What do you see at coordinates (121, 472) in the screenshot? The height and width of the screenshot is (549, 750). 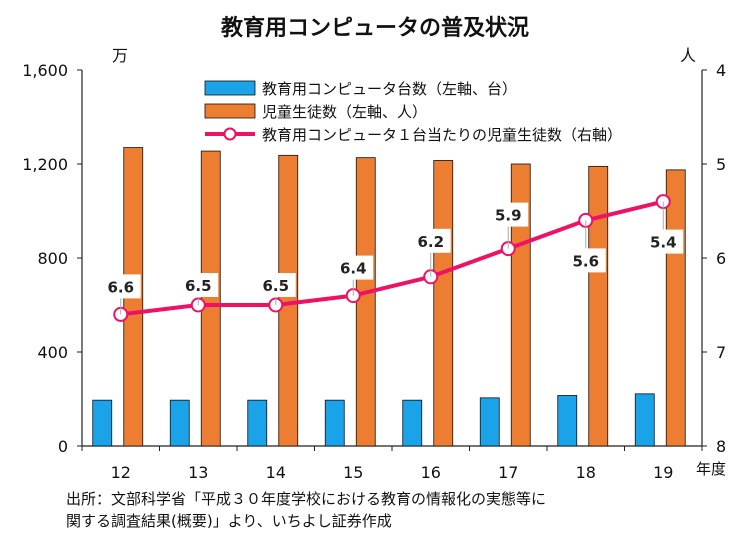 I see `x-tick-label: 12` at bounding box center [121, 472].